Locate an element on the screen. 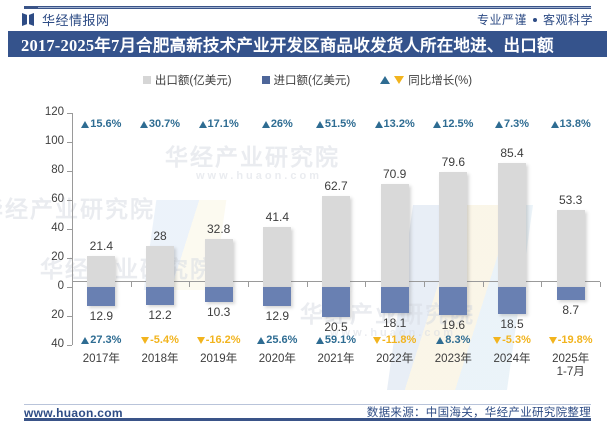  x-axis-category-line: 1-7月 is located at coordinates (570, 372).